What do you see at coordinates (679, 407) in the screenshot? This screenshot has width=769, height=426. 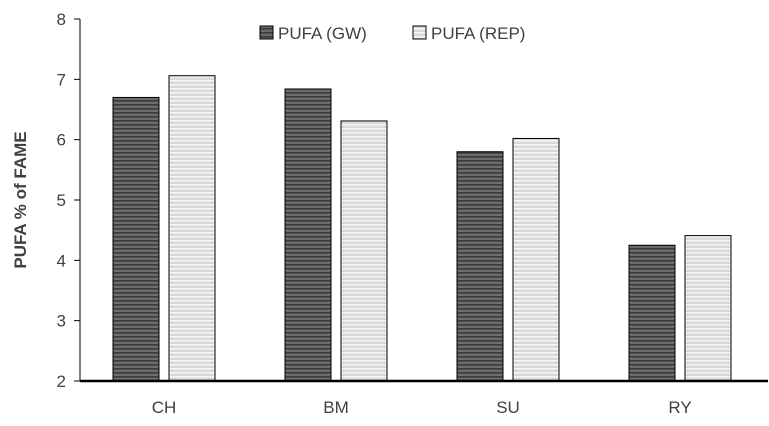 I see `x-tick-label: RY` at bounding box center [679, 407].